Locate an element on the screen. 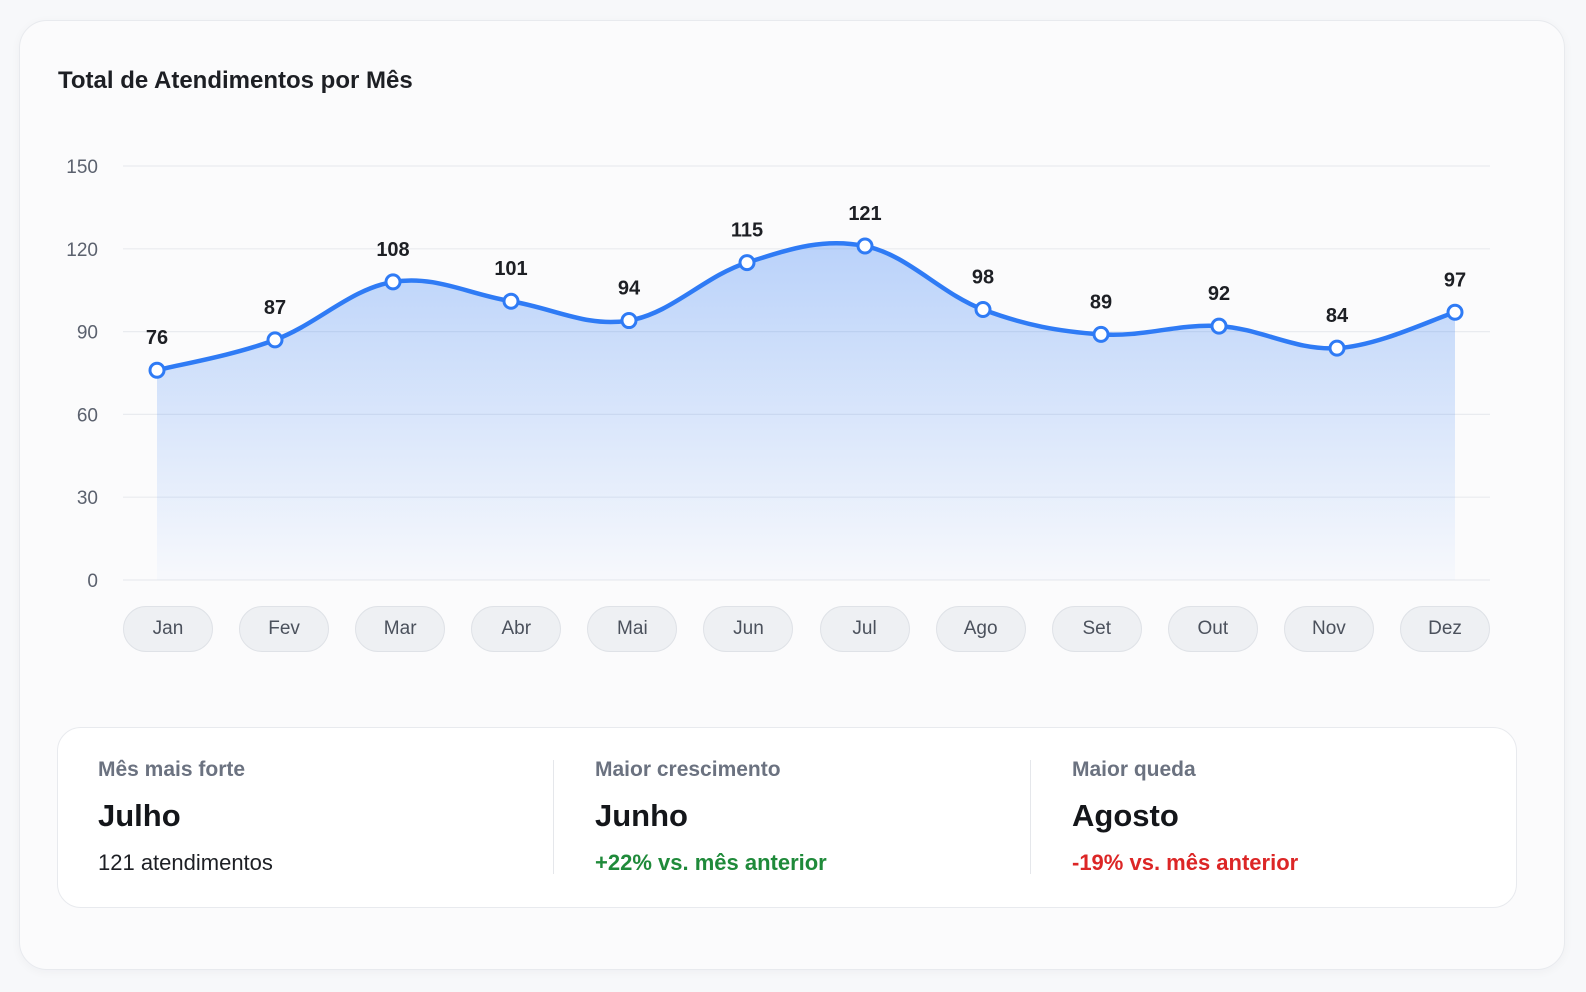  stat-sub-positive: +22% vs. mês anterior is located at coordinates (711, 862).